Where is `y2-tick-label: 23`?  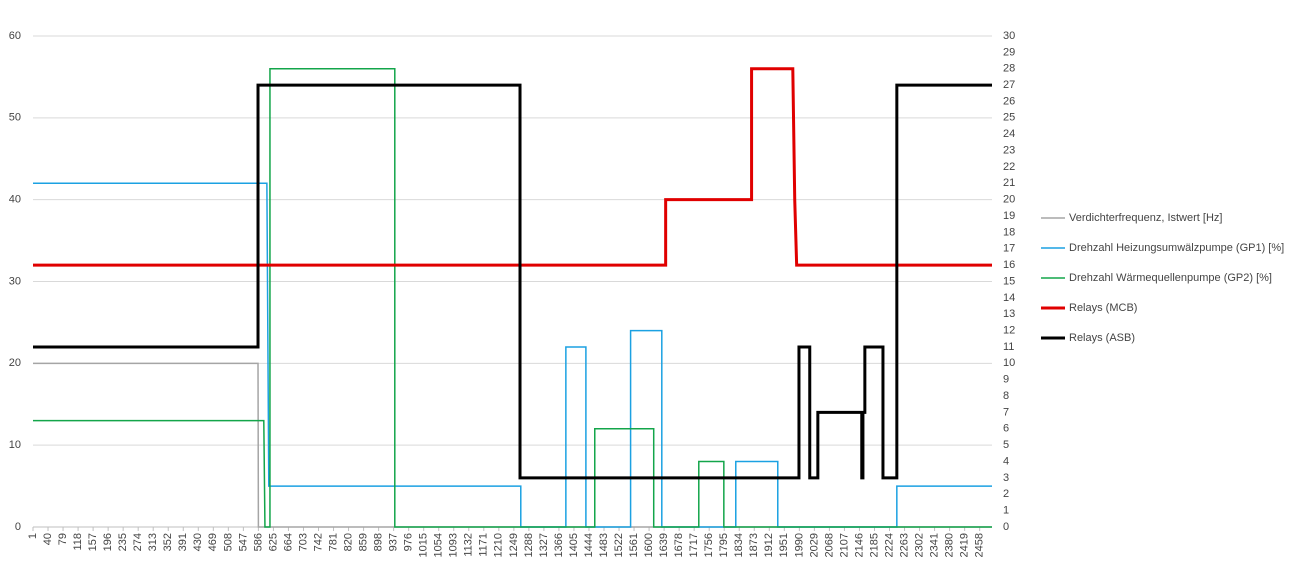
y2-tick-label: 23 is located at coordinates (1009, 150).